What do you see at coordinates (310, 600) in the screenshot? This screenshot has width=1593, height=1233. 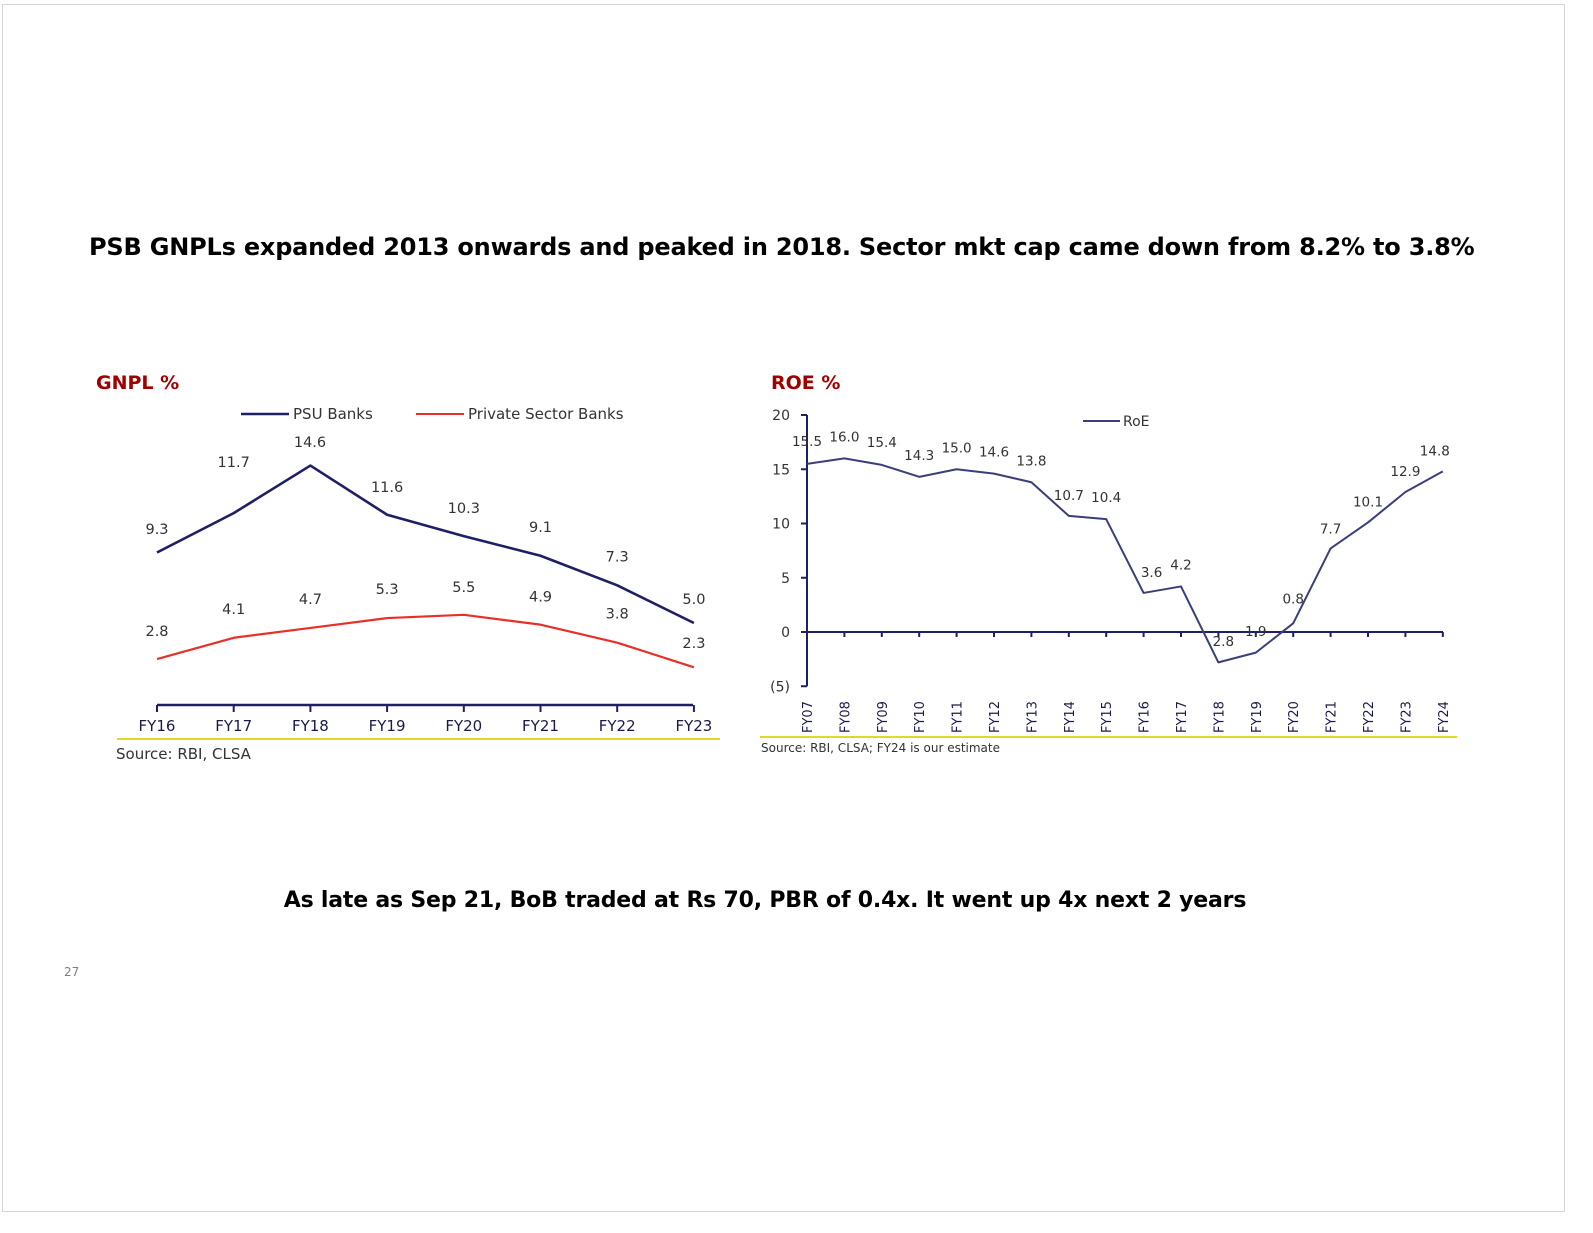 I see `private-data-label: 4.7` at bounding box center [310, 600].